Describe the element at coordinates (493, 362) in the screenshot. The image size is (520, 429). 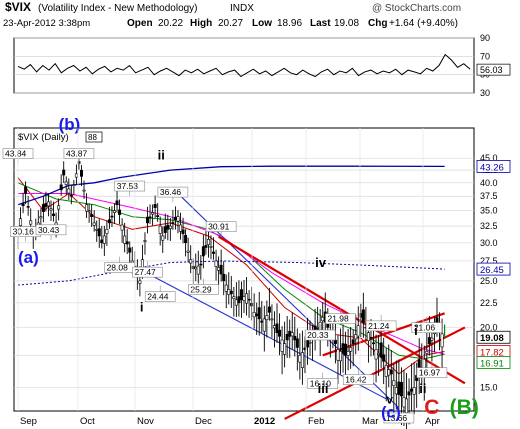
I see `price-axis-value-box` at that location.